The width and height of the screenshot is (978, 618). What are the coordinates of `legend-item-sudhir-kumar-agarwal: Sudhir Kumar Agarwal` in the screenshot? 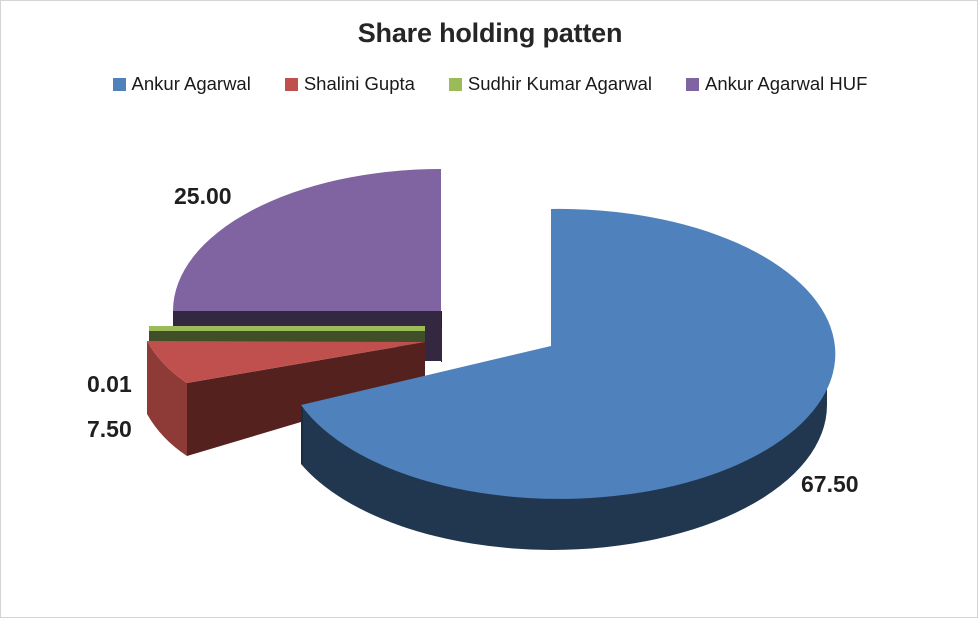 It's located at (550, 84).